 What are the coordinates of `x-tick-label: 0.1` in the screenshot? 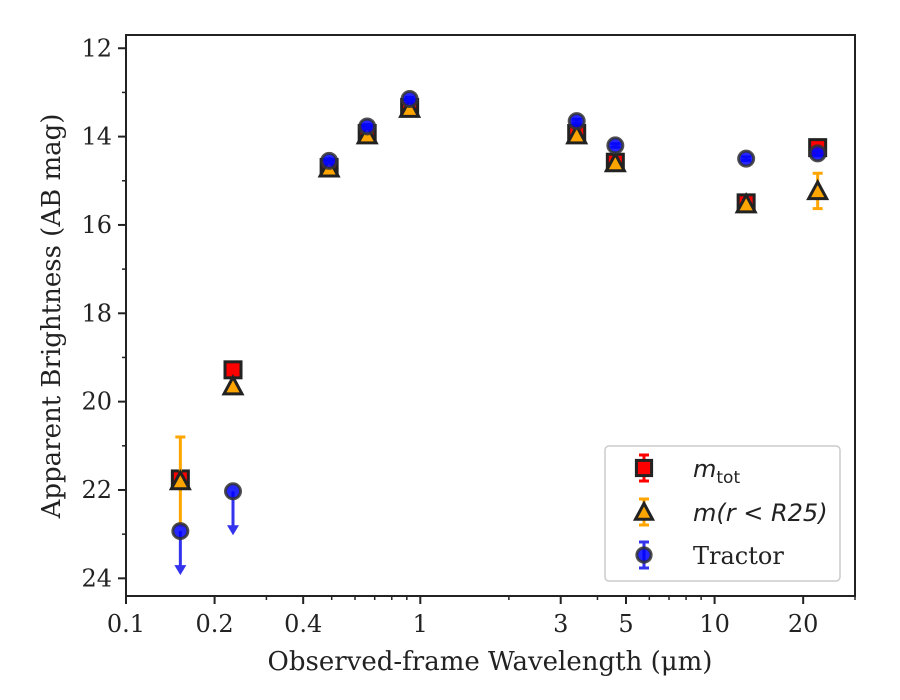 It's located at (126, 624).